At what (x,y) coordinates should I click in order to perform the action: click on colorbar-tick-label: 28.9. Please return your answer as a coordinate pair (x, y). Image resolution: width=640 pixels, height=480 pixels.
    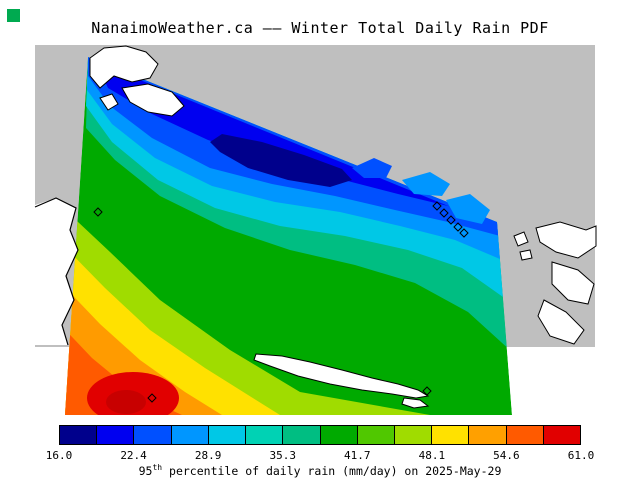
    Looking at the image, I should click on (208, 455).